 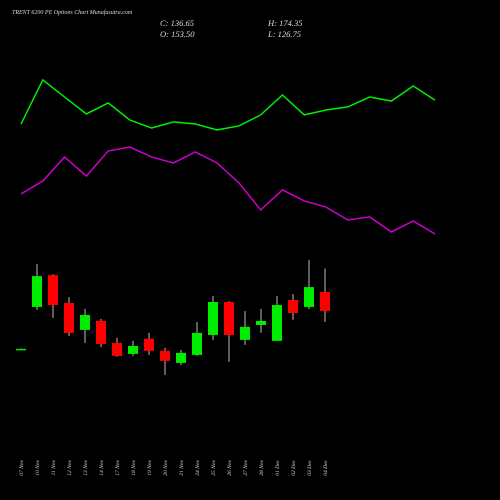 I want to click on x-tick-label: 27 Nov, so click(x=246, y=467).